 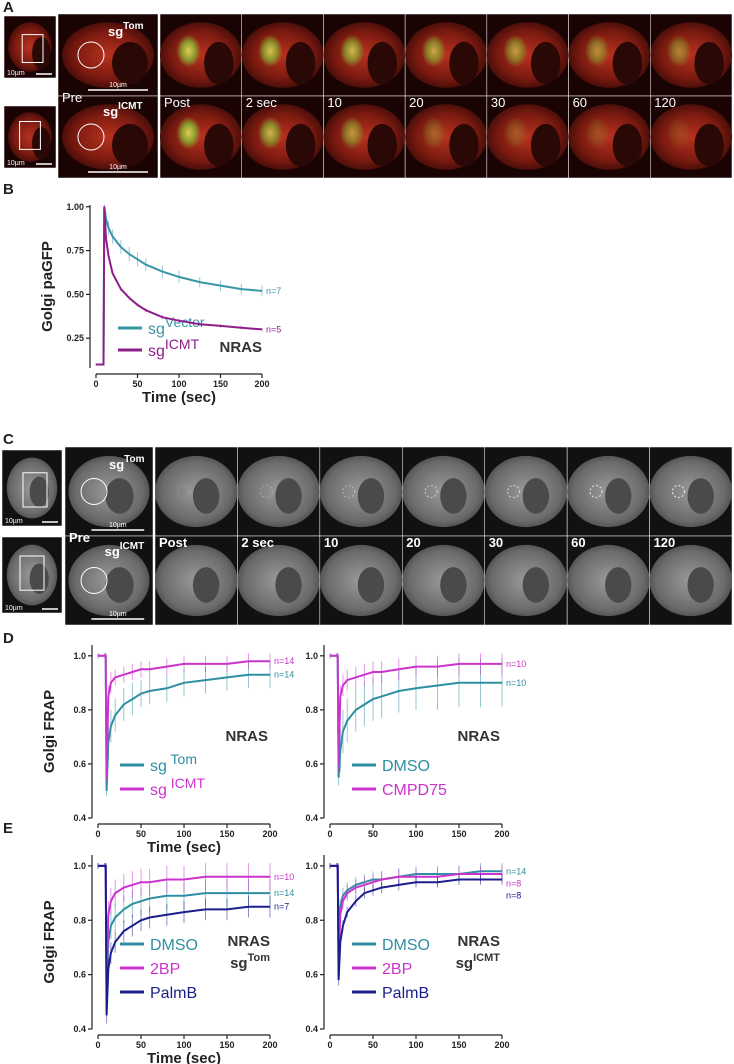 I want to click on timepoint-label: 60, so click(x=578, y=542).